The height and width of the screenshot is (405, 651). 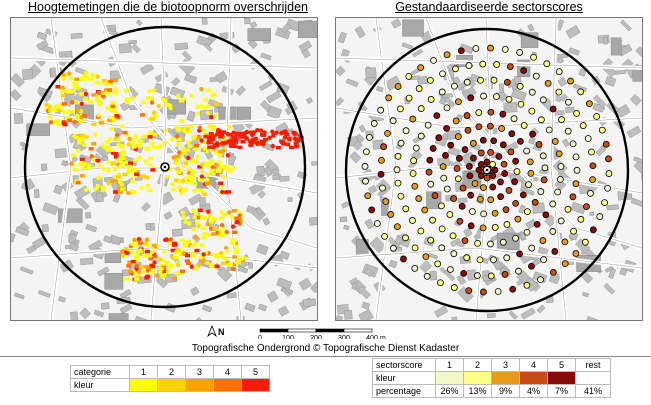 I want to click on scale-segment, so click(x=330, y=330).